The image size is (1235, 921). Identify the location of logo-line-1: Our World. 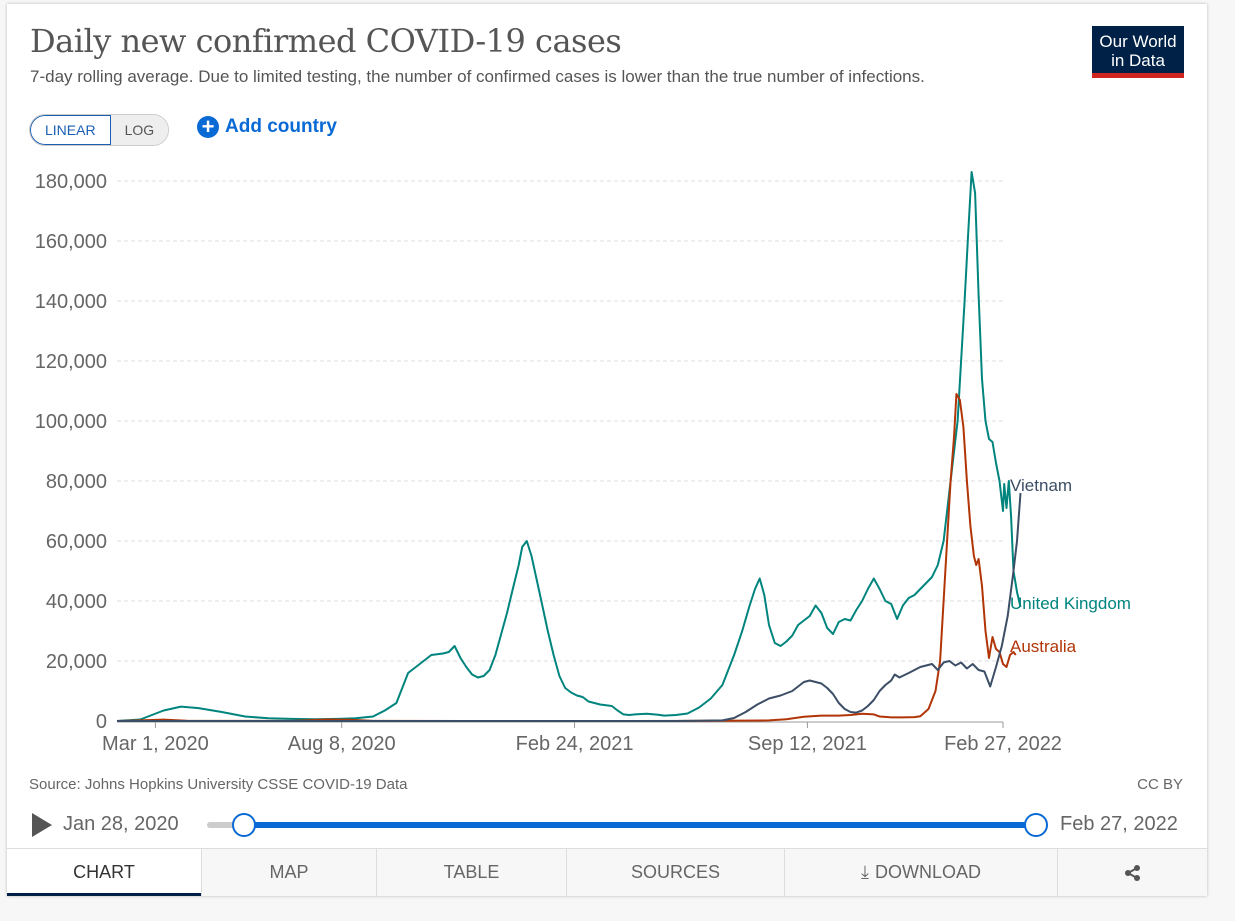
(1138, 41).